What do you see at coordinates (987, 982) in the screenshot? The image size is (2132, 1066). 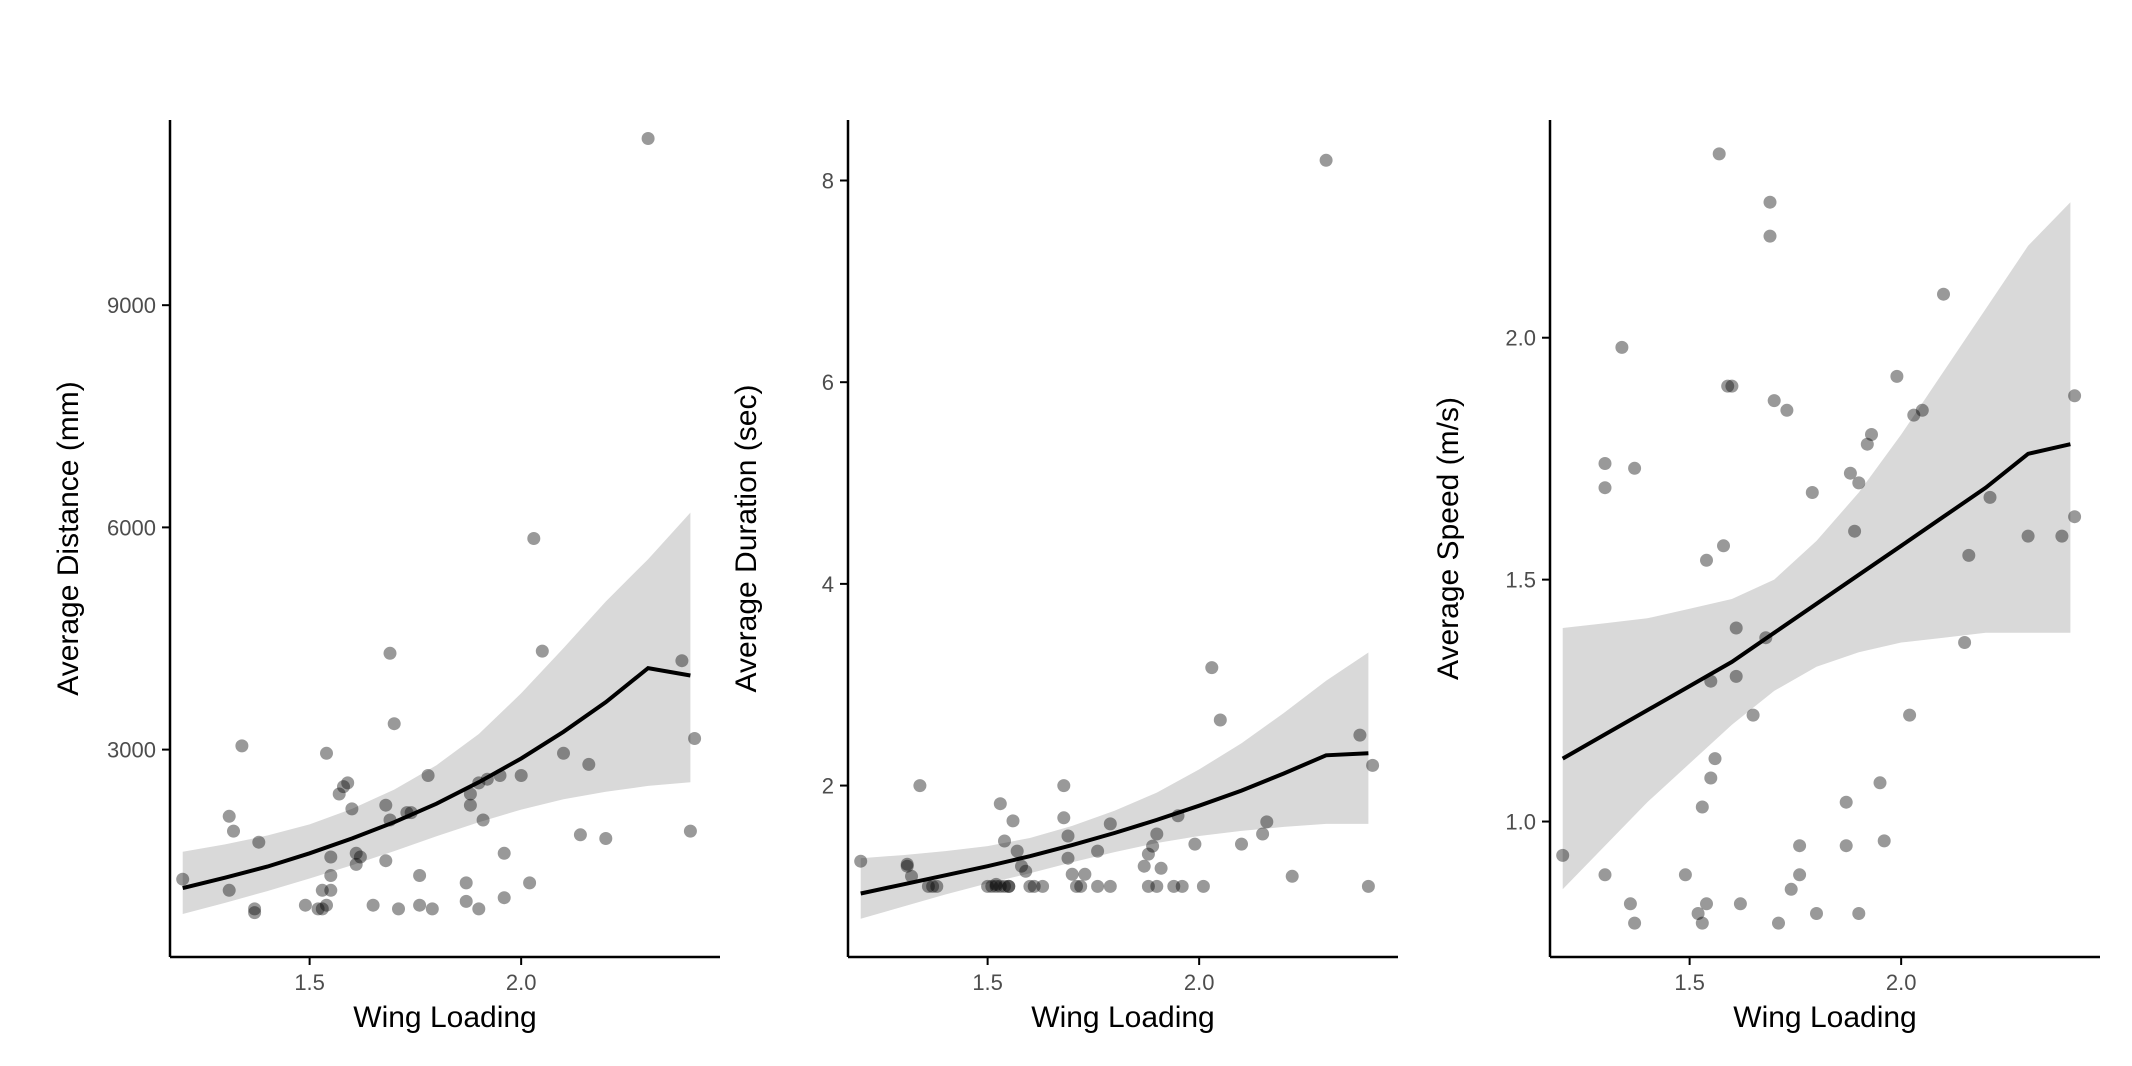 I see `x-tick-label: 1.5` at bounding box center [987, 982].